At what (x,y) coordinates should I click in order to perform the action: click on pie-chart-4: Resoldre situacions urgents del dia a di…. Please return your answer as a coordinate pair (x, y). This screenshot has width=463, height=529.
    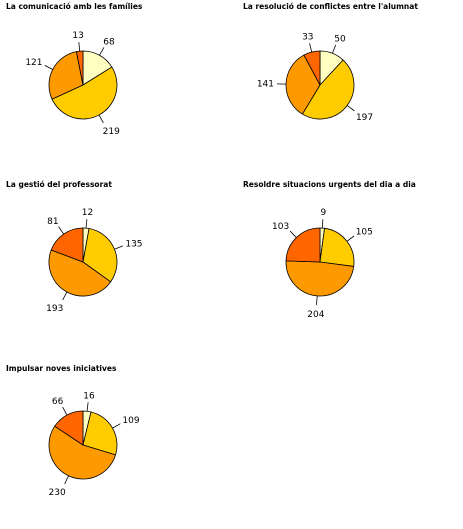
    Looking at the image, I should click on (329, 250).